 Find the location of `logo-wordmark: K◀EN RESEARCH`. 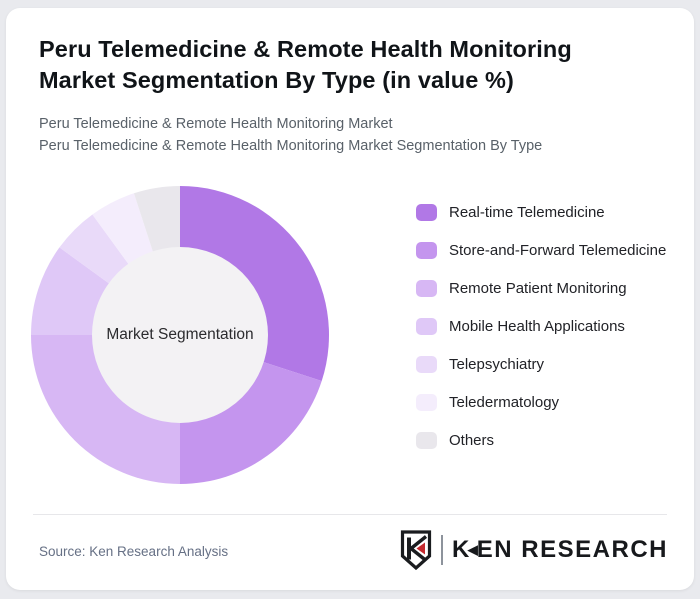

logo-wordmark: K◀EN RESEARCH is located at coordinates (560, 550).